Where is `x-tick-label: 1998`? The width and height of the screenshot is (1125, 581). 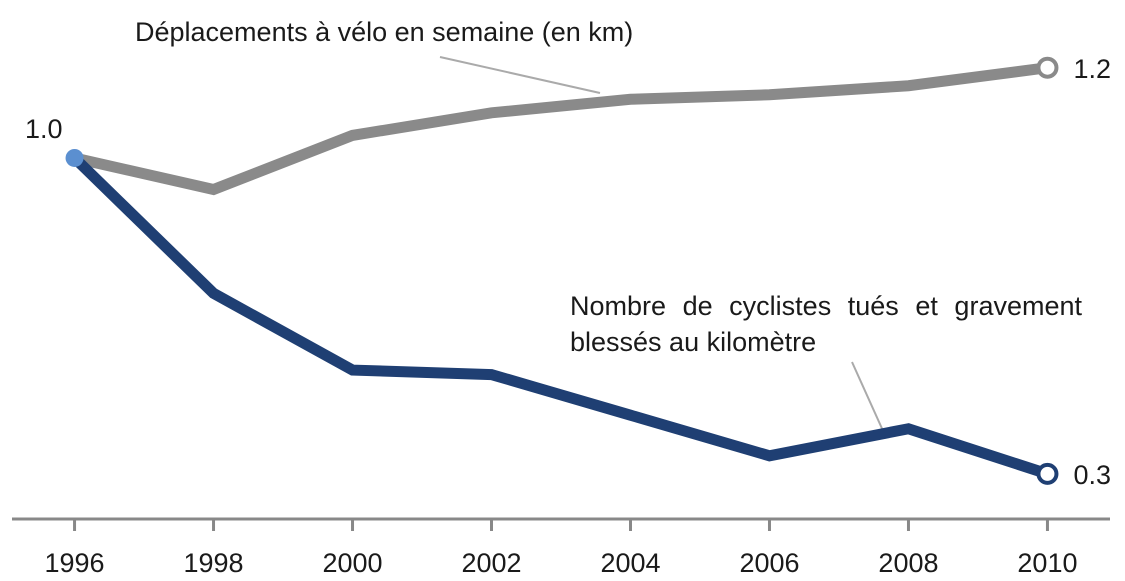 x-tick-label: 1998 is located at coordinates (213, 563).